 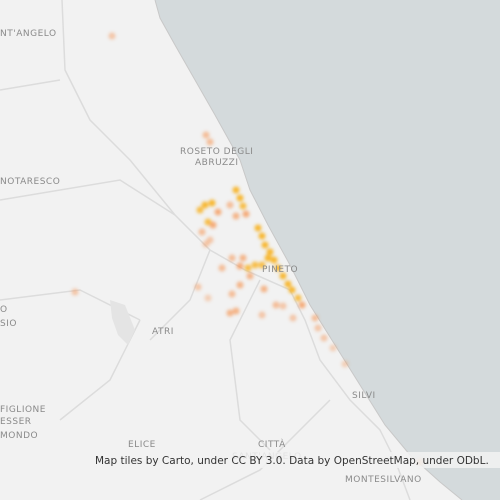 What do you see at coordinates (28, 34) in the screenshot?
I see `place-label: NT'ANGELO` at bounding box center [28, 34].